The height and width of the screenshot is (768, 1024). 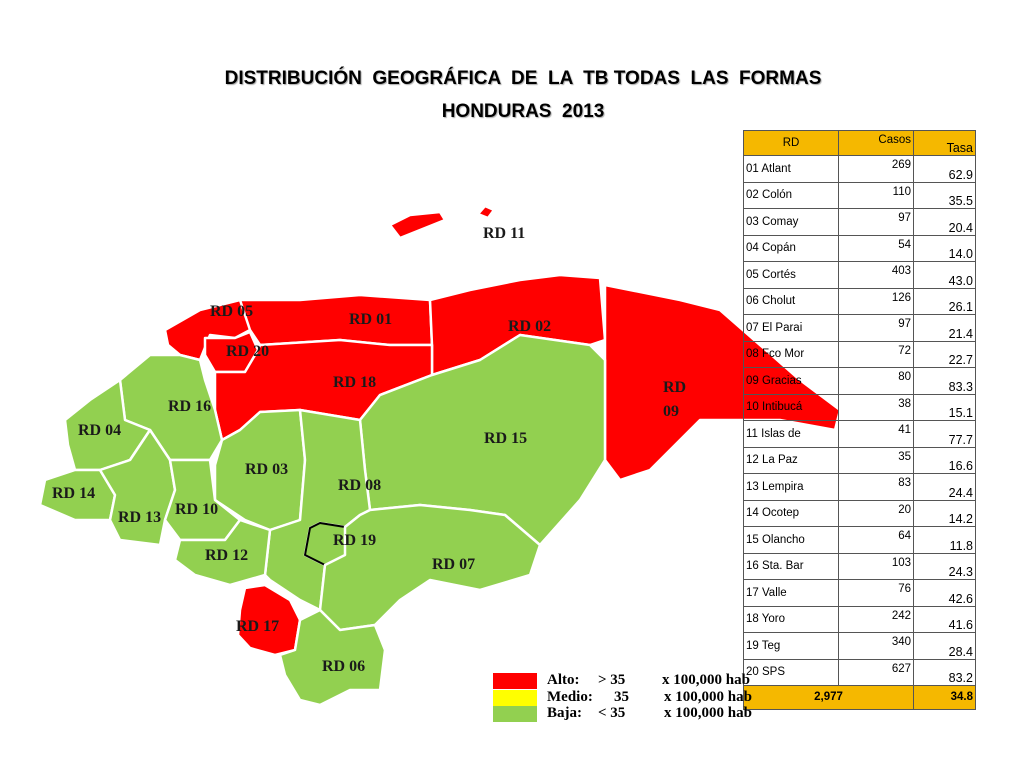 What do you see at coordinates (876, 513) in the screenshot?
I see `table-cell: 20` at bounding box center [876, 513].